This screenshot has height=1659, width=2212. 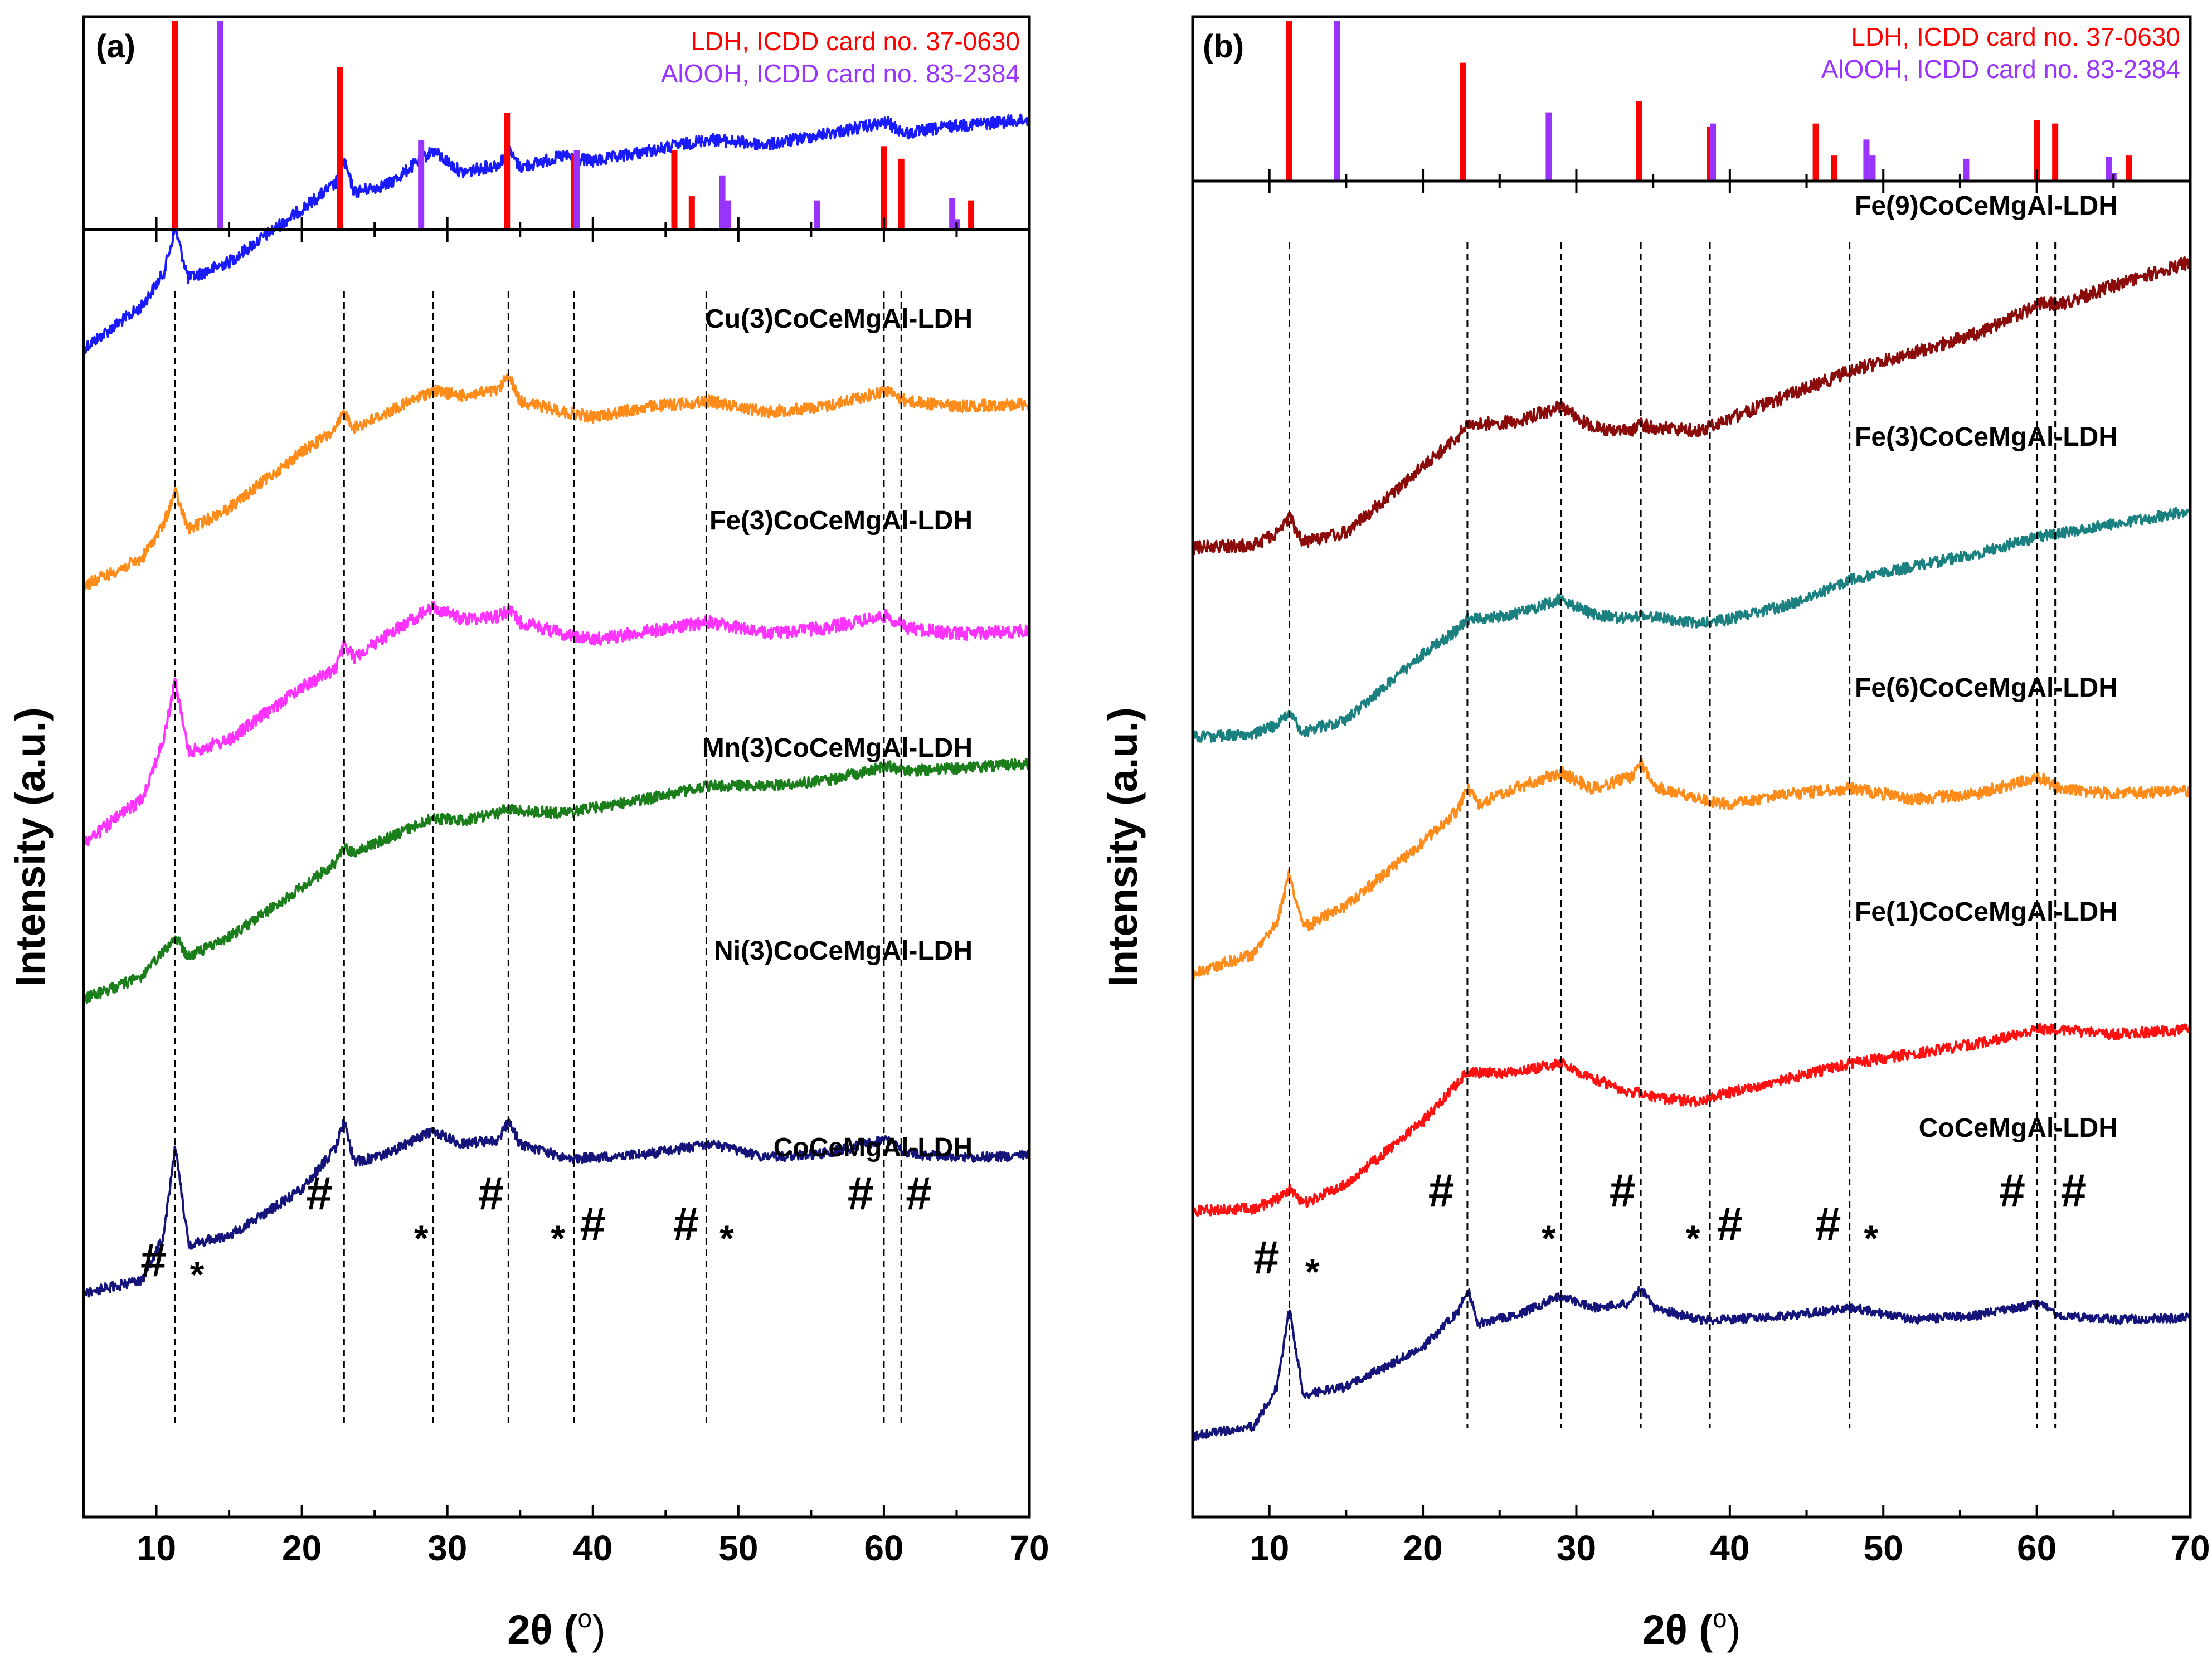 I want to click on panel-b-series-label-fe3: Fe(3)CoCeMgAl-LDH, so click(x=1986, y=437).